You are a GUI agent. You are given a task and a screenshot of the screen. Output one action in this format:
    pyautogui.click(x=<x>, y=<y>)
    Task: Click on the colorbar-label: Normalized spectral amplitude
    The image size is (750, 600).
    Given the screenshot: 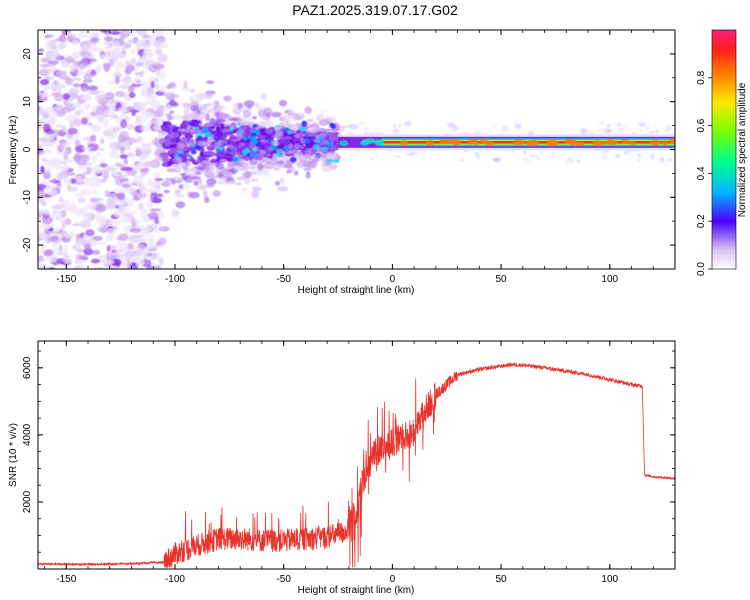 What is the action you would take?
    pyautogui.click(x=742, y=149)
    